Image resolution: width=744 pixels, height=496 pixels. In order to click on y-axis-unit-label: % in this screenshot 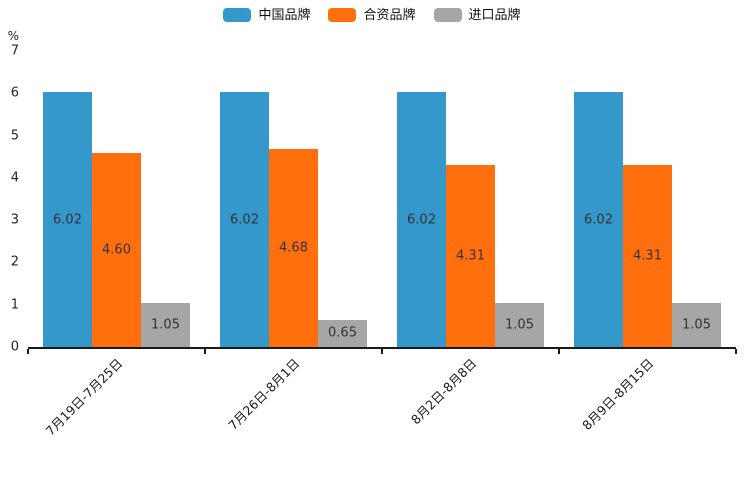, I will do `click(13, 36)`.